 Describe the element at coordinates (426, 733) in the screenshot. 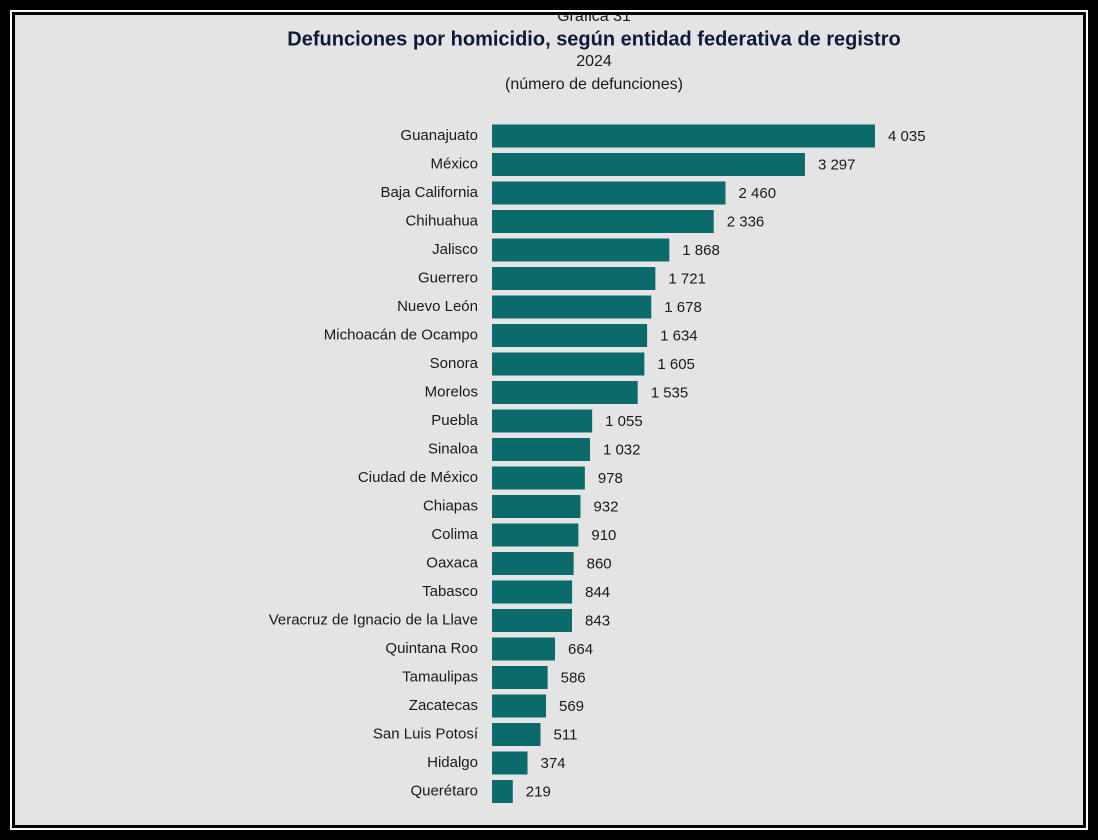

I see `category-label: San Luis Potosí` at that location.